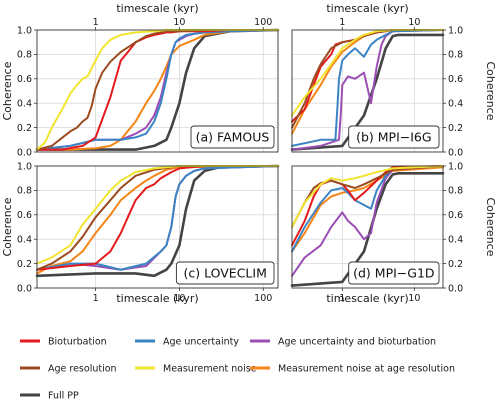 This screenshot has height=405, width=500. I want to click on legend-item: Age resolution, so click(68, 369).